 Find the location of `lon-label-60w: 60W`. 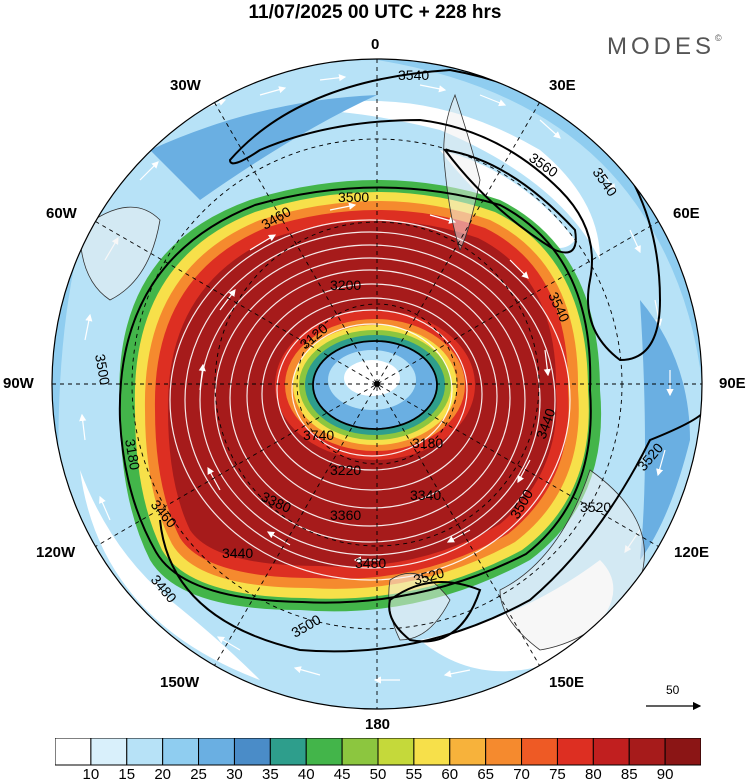

lon-label-60w: 60W is located at coordinates (61, 213).